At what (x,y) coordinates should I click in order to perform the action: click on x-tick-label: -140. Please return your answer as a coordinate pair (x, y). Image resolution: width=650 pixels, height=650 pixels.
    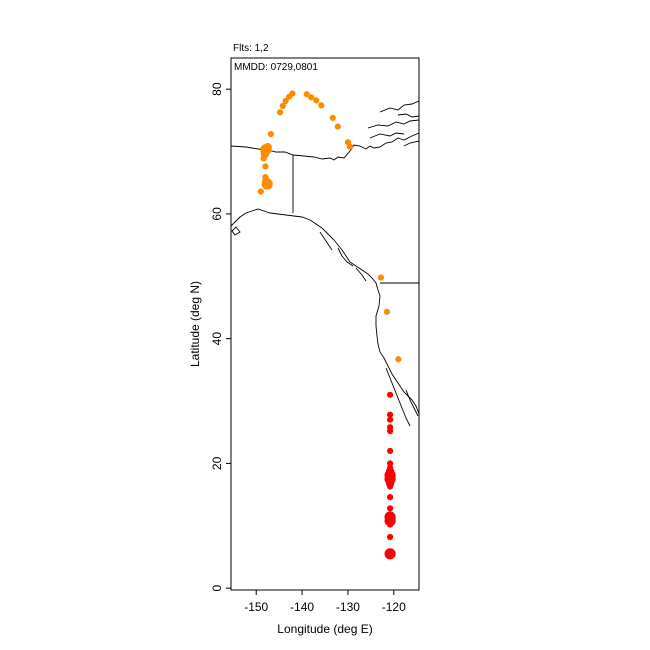
    Looking at the image, I should click on (302, 607).